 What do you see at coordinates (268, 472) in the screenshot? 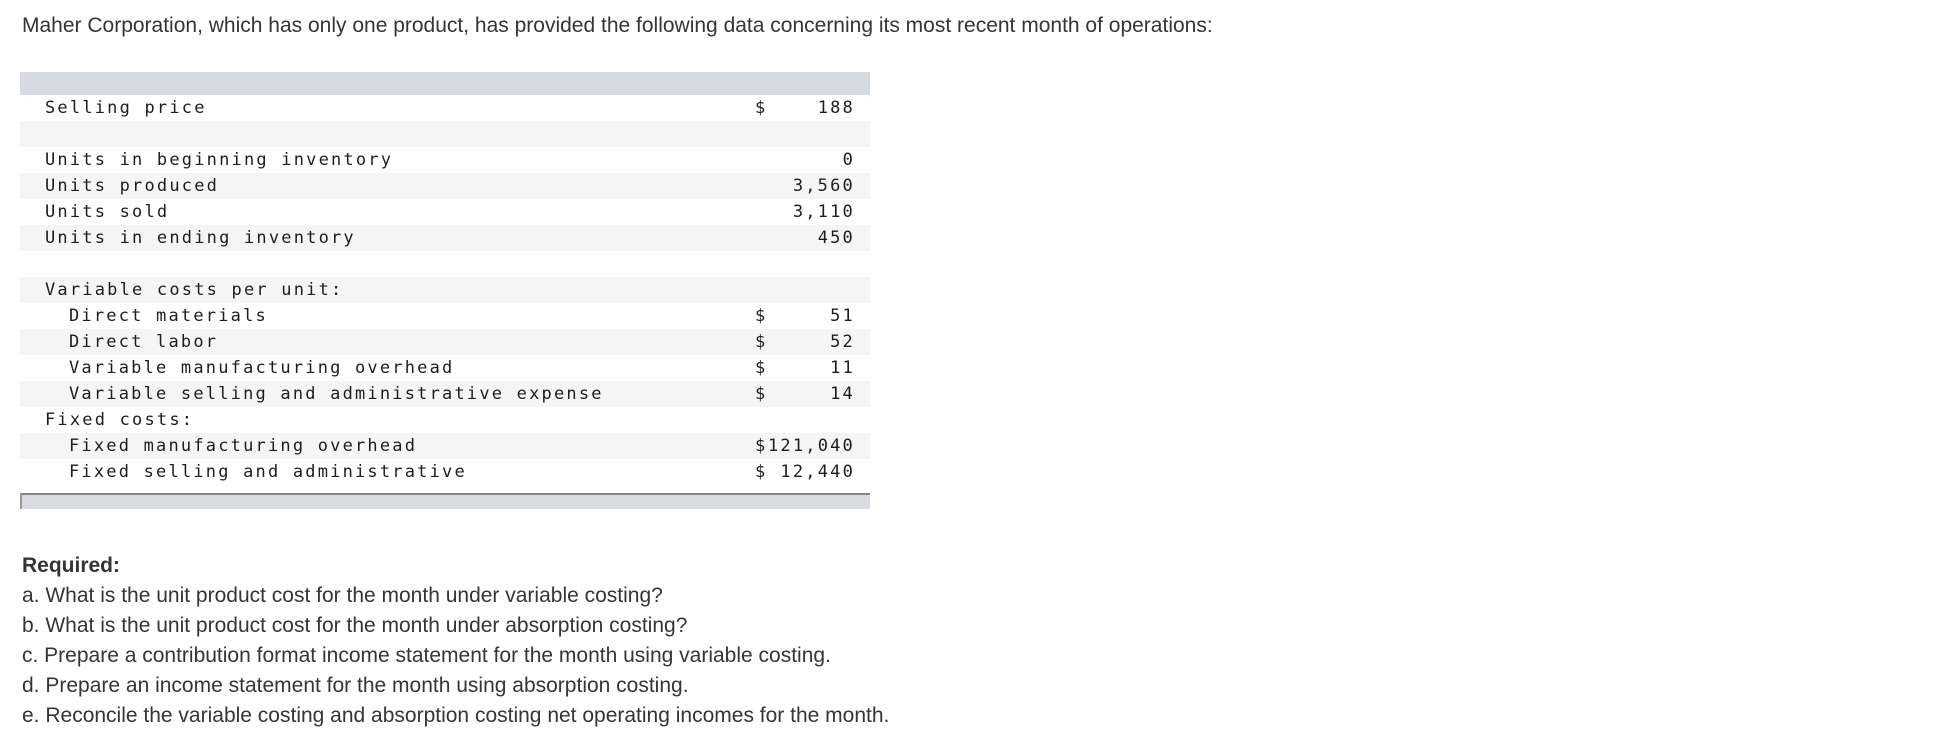
I see `row-label: Fixed selling and administrative` at bounding box center [268, 472].